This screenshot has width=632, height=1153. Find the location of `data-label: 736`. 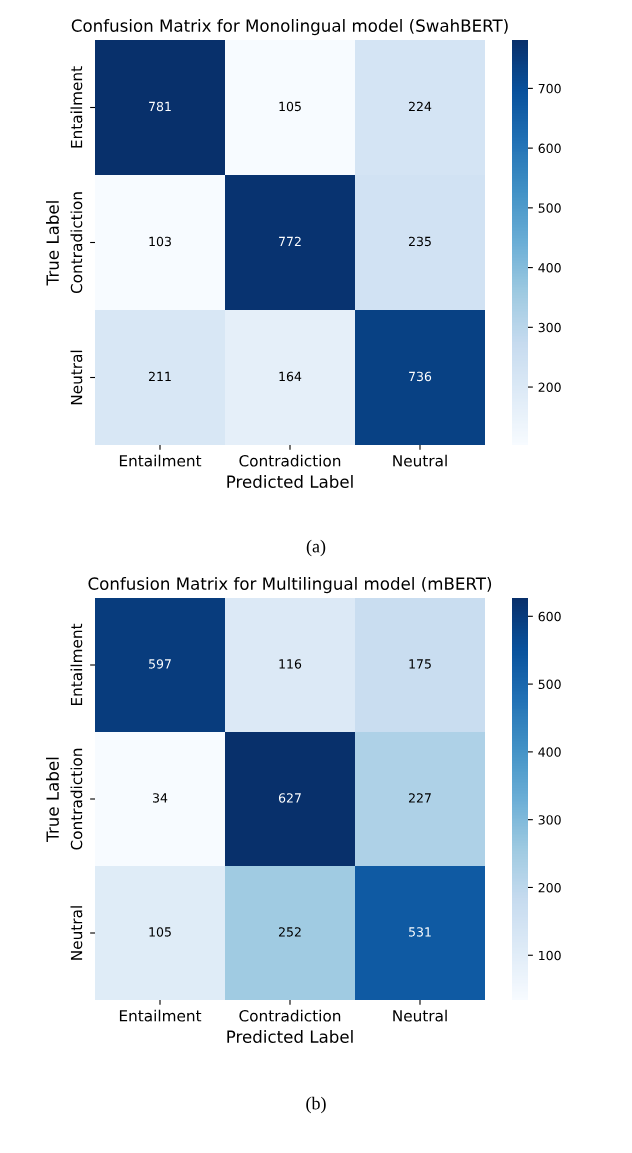

data-label: 736 is located at coordinates (420, 376).